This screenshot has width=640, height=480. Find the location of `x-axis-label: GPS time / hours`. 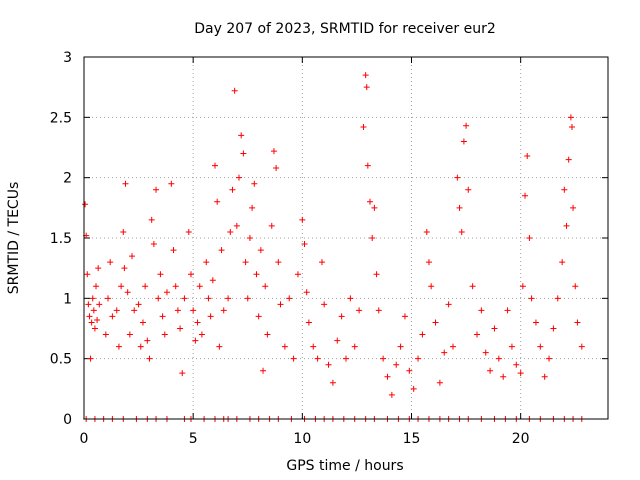

x-axis-label: GPS time / hours is located at coordinates (344, 466).